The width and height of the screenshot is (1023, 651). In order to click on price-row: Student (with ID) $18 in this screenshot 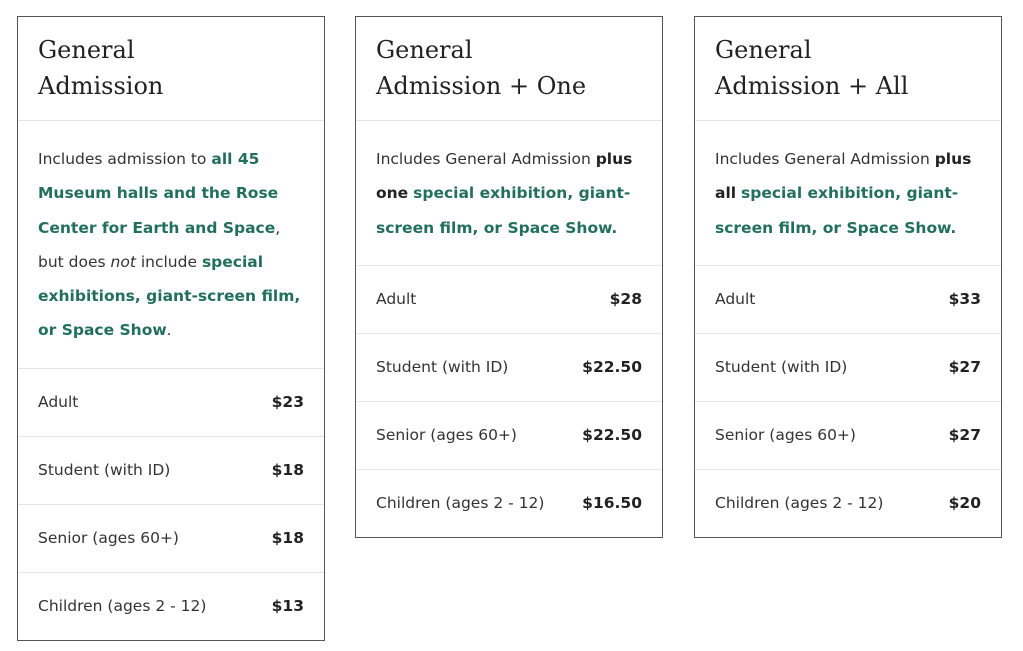, I will do `click(171, 471)`.